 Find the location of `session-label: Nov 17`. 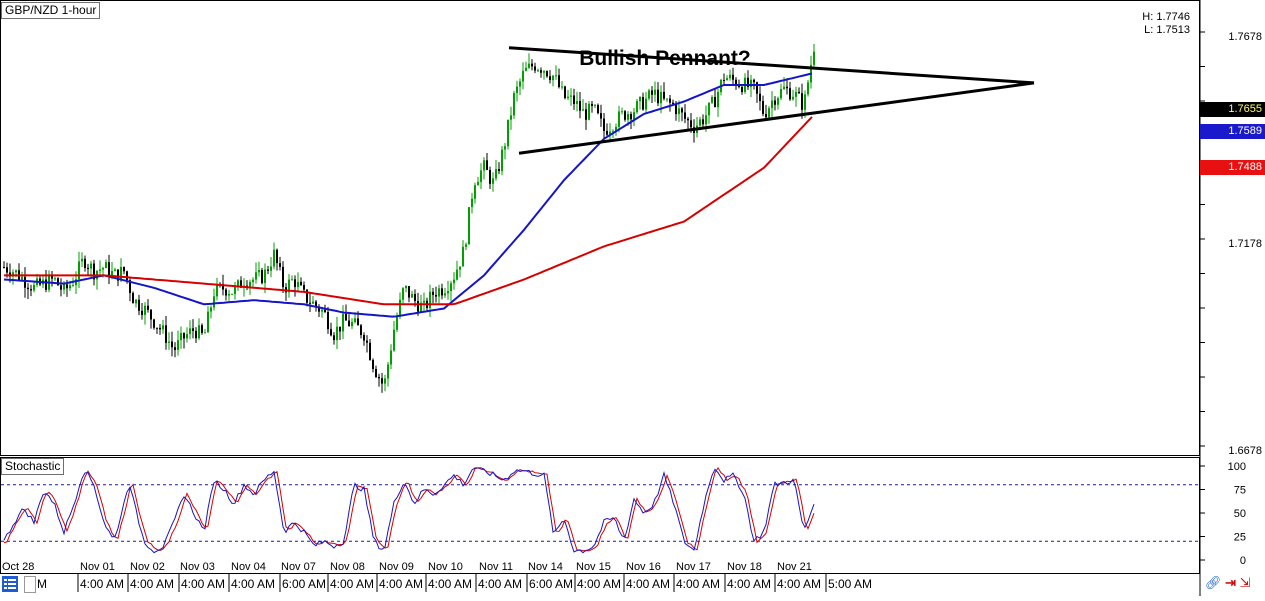

session-label: Nov 17 is located at coordinates (693, 567).